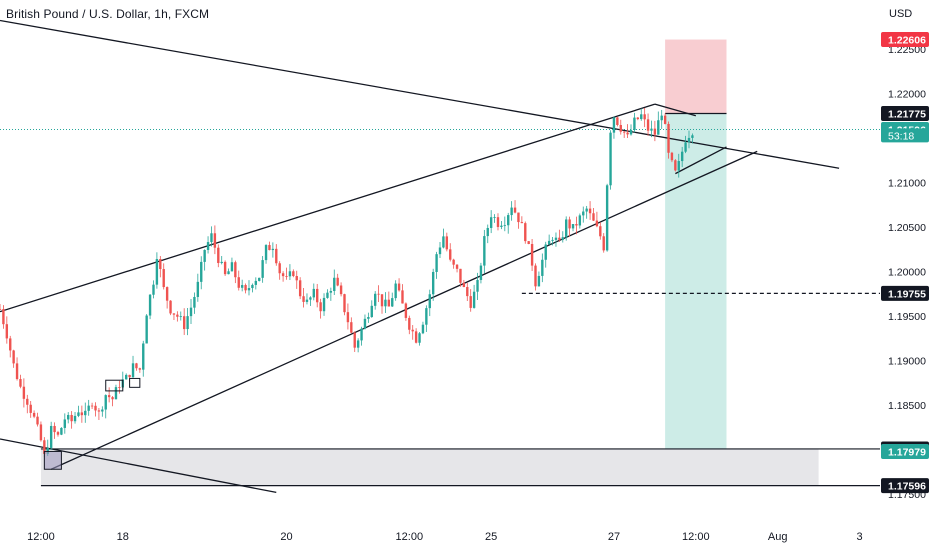 The width and height of the screenshot is (932, 555). I want to click on price-tick-label: 1.22000, so click(907, 94).